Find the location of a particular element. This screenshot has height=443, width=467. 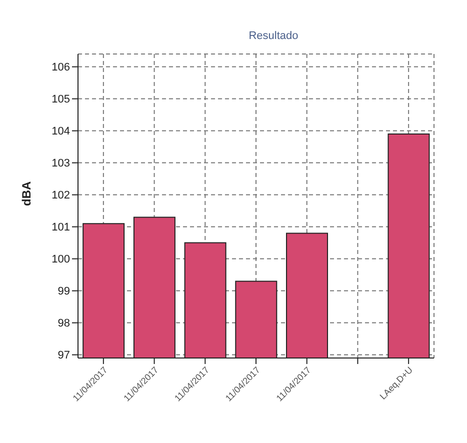

y-tick-label: 97 is located at coordinates (64, 356).